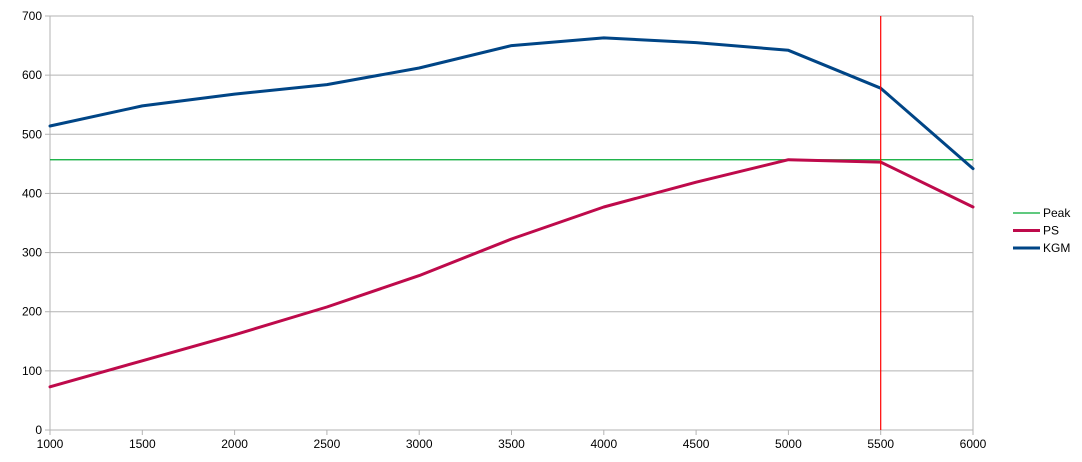  I want to click on legend-label: PS, so click(1051, 231).